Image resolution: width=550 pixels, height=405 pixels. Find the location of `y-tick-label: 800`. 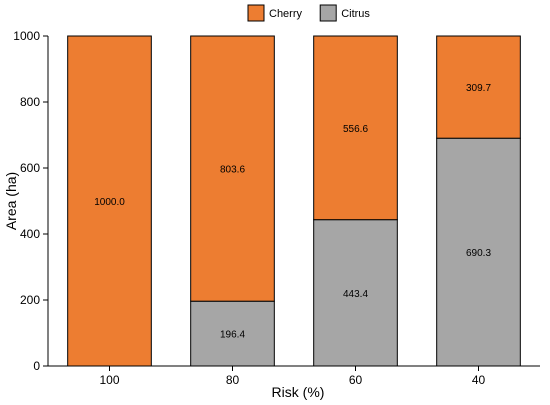

y-tick-label: 800 is located at coordinates (30, 102).